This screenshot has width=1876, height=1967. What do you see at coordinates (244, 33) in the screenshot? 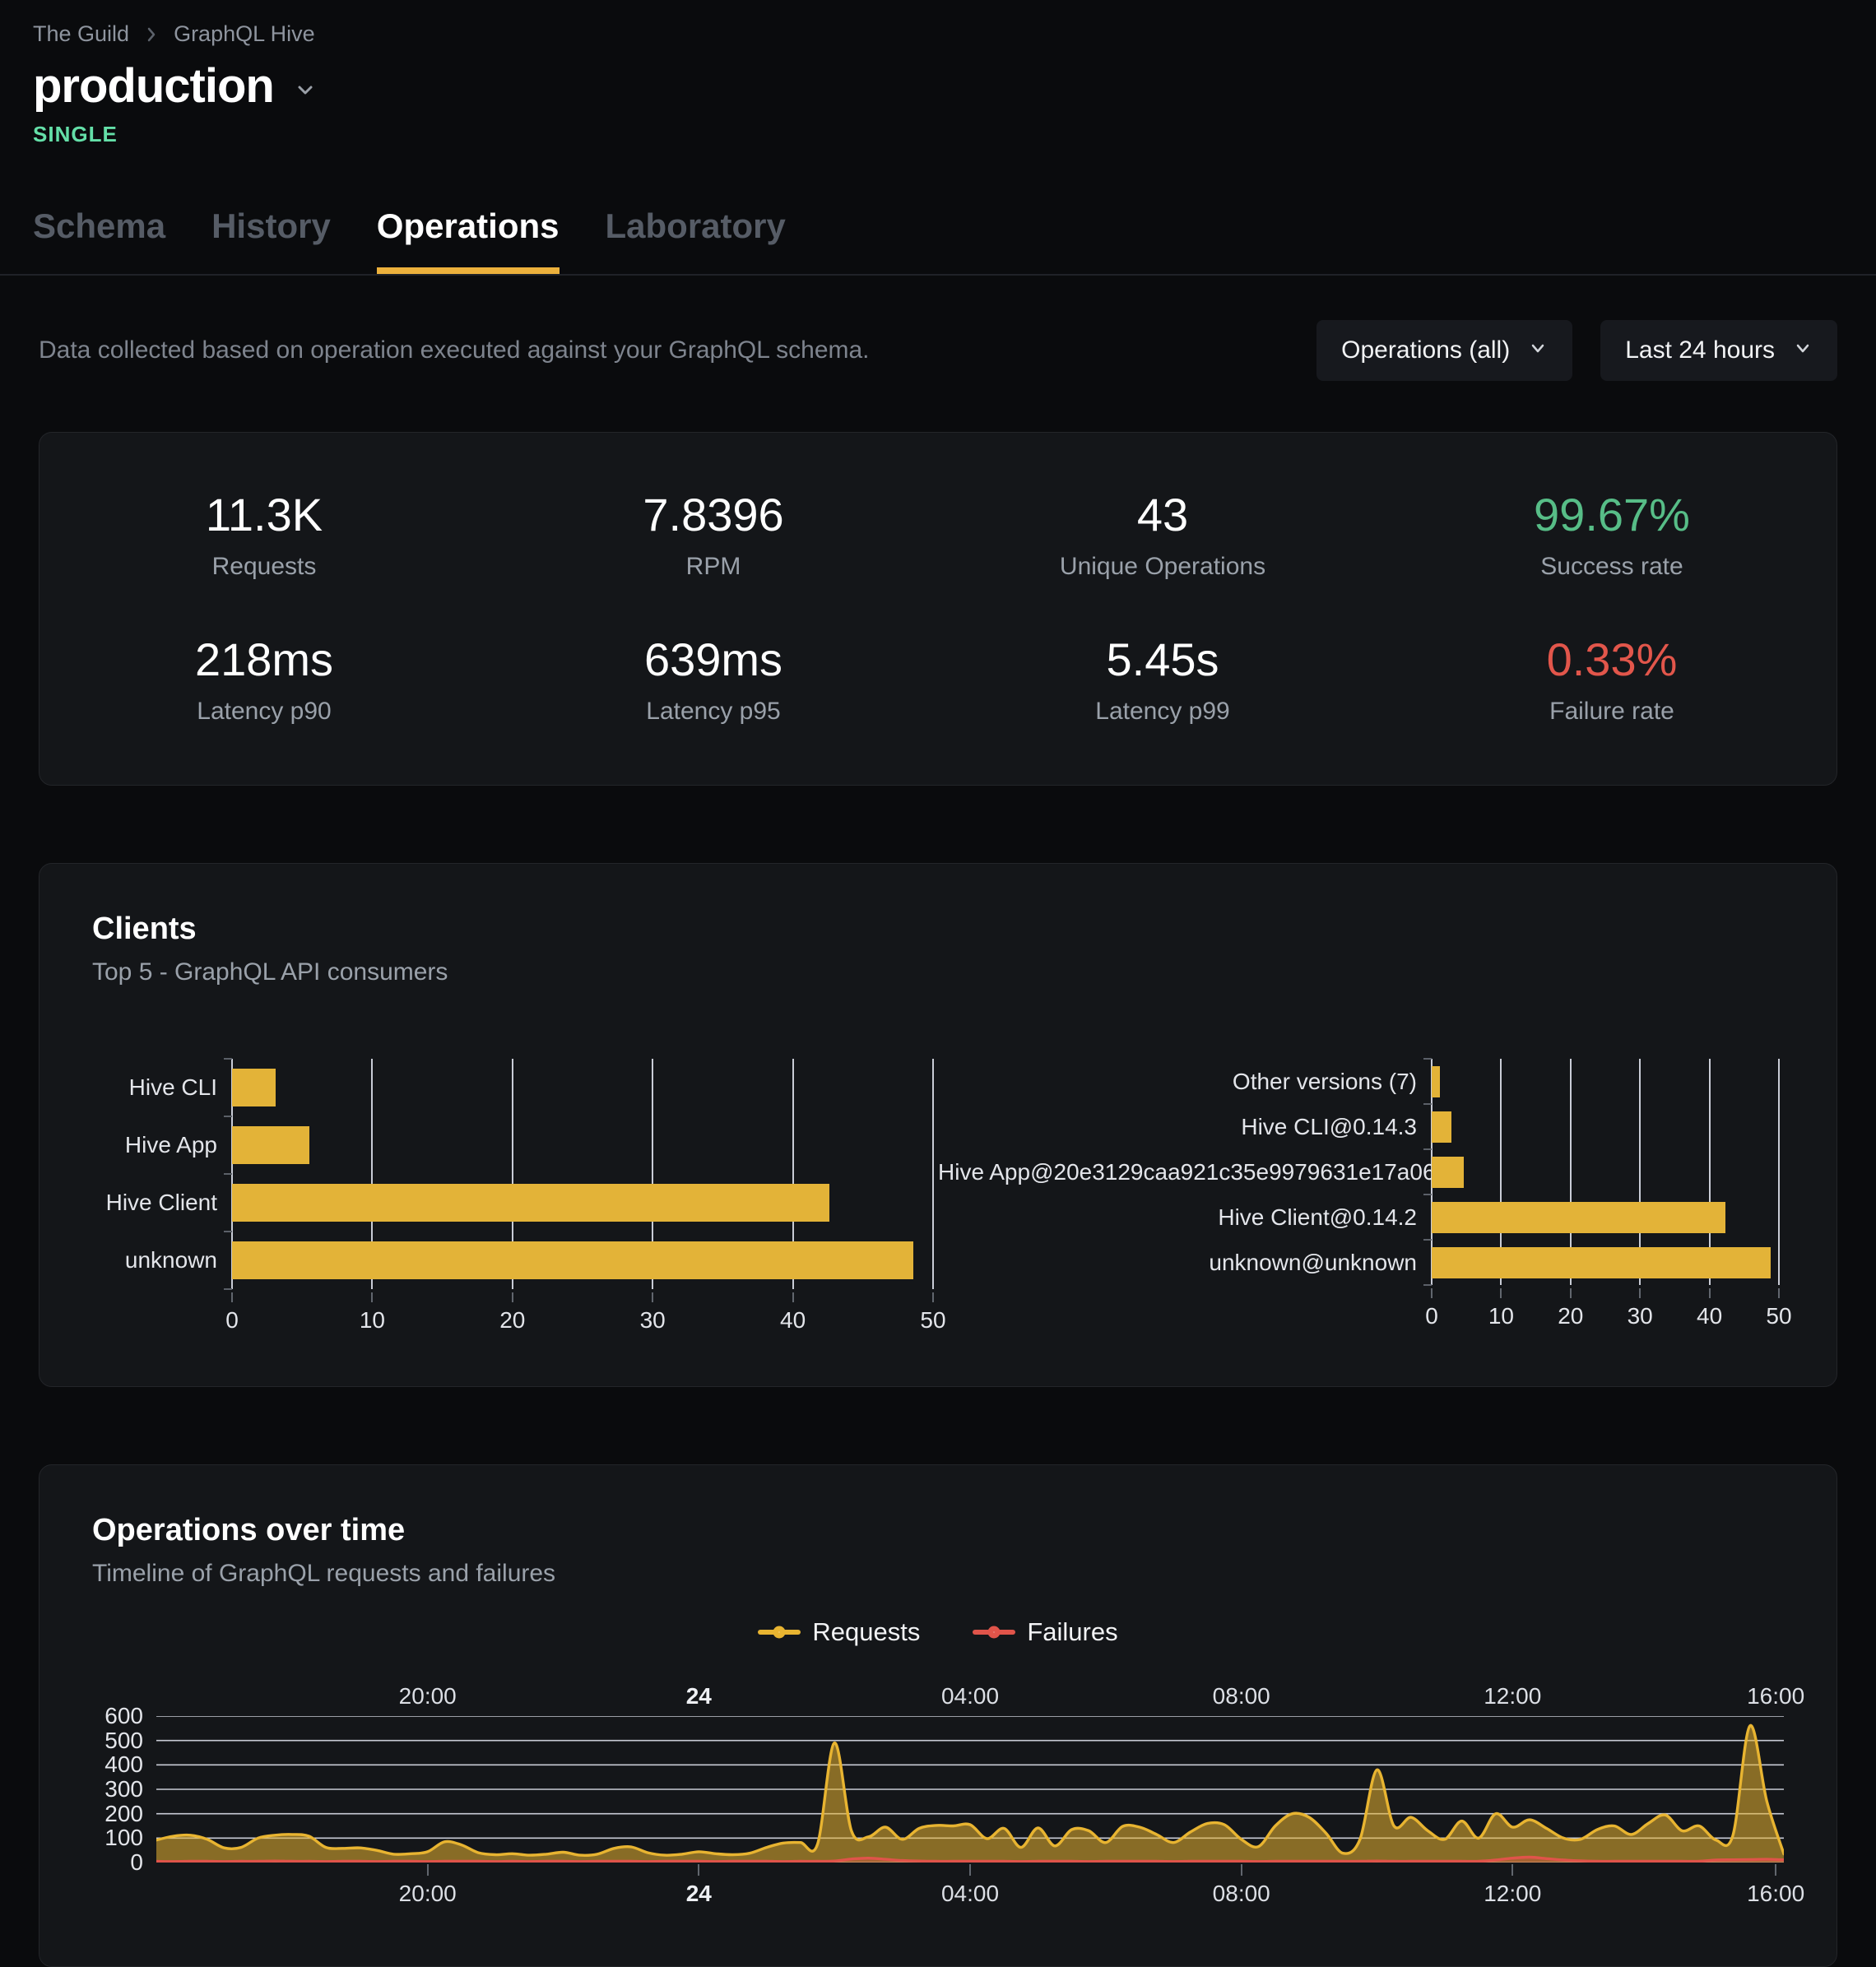
I see `breadcrumb-project: GraphQL Hive` at bounding box center [244, 33].